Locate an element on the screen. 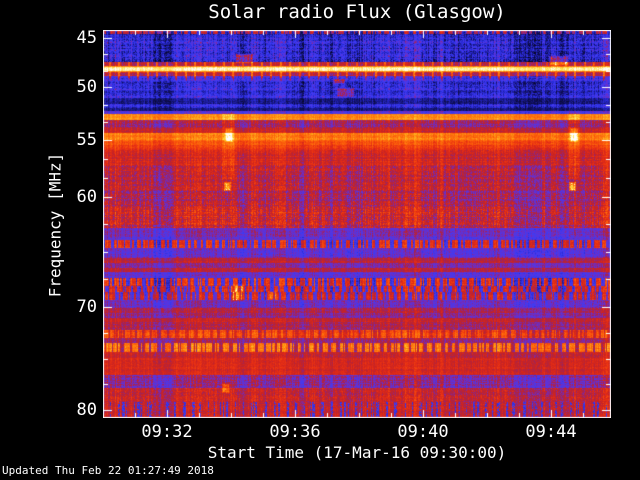  x-tick-label: 09:32 is located at coordinates (167, 432).